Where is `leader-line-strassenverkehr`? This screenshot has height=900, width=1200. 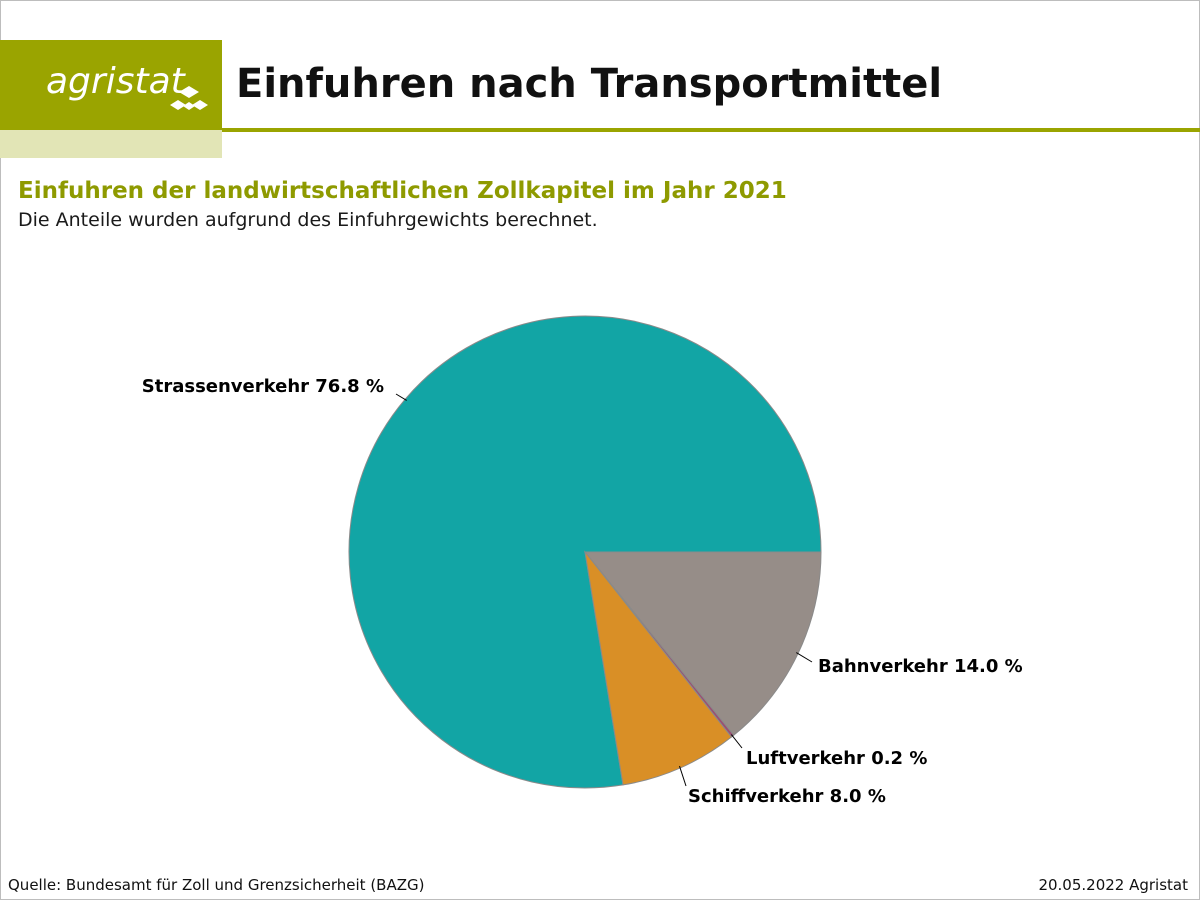 leader-line-strassenverkehr is located at coordinates (401, 397).